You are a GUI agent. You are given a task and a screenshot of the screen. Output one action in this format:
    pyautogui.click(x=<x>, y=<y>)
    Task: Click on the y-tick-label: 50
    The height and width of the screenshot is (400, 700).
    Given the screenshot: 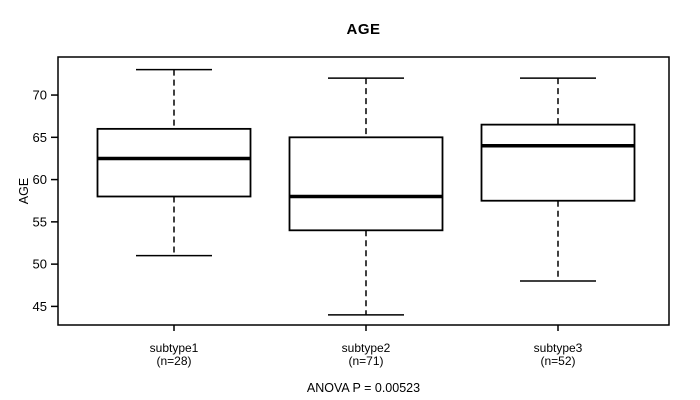 What is the action you would take?
    pyautogui.click(x=40, y=264)
    